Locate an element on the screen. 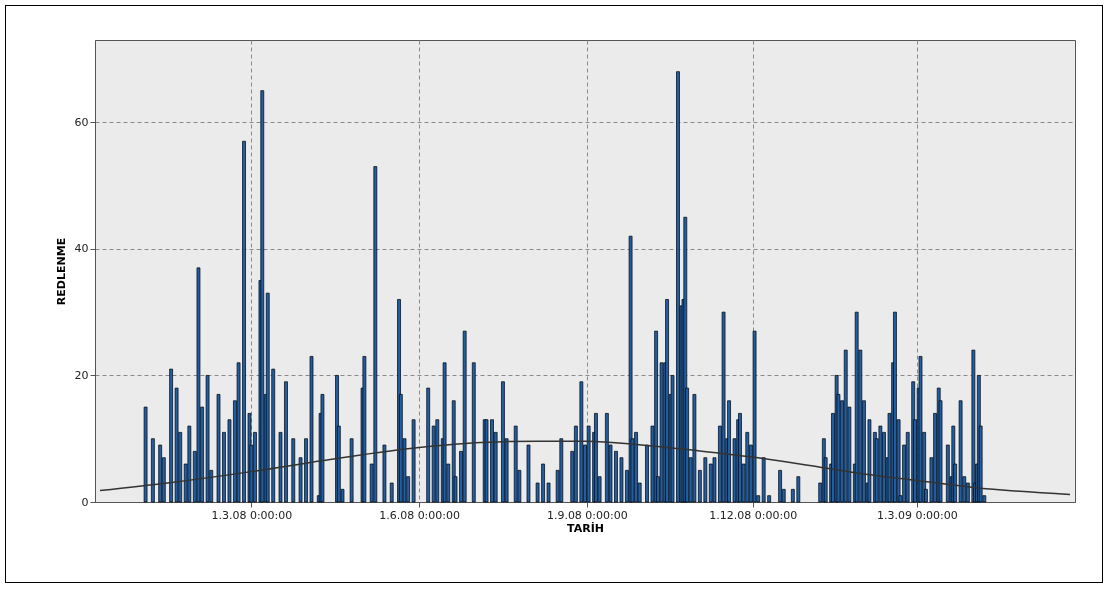  y-tick-label: 40 is located at coordinates (81, 249).